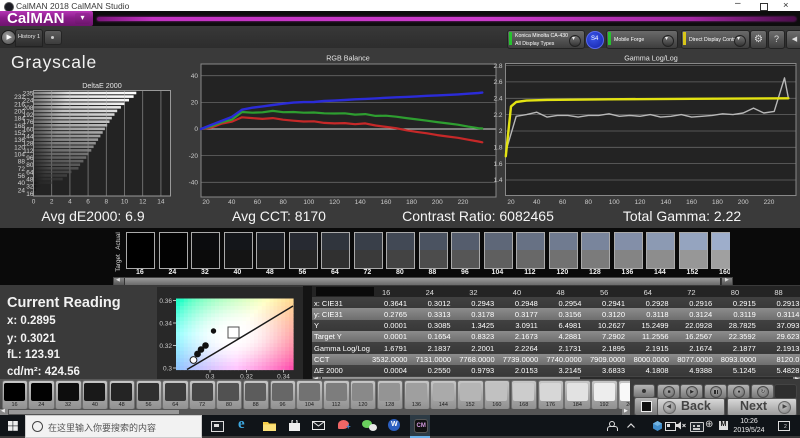  I want to click on svg-text: 168, so click(19, 126).